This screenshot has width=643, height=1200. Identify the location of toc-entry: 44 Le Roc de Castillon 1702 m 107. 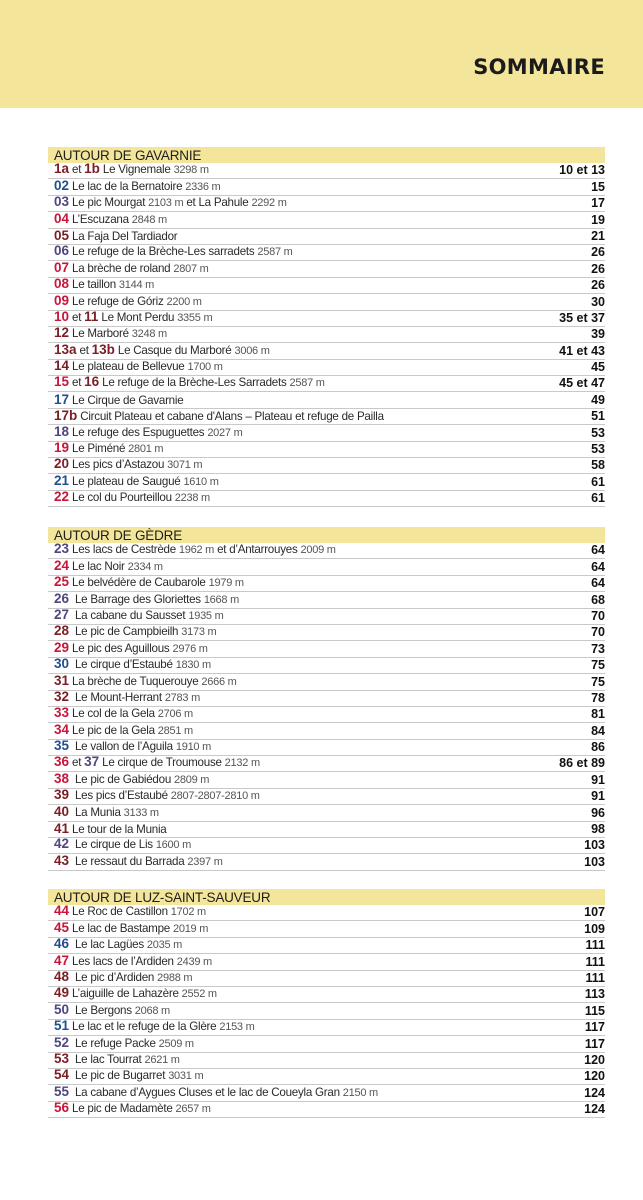
(326, 912).